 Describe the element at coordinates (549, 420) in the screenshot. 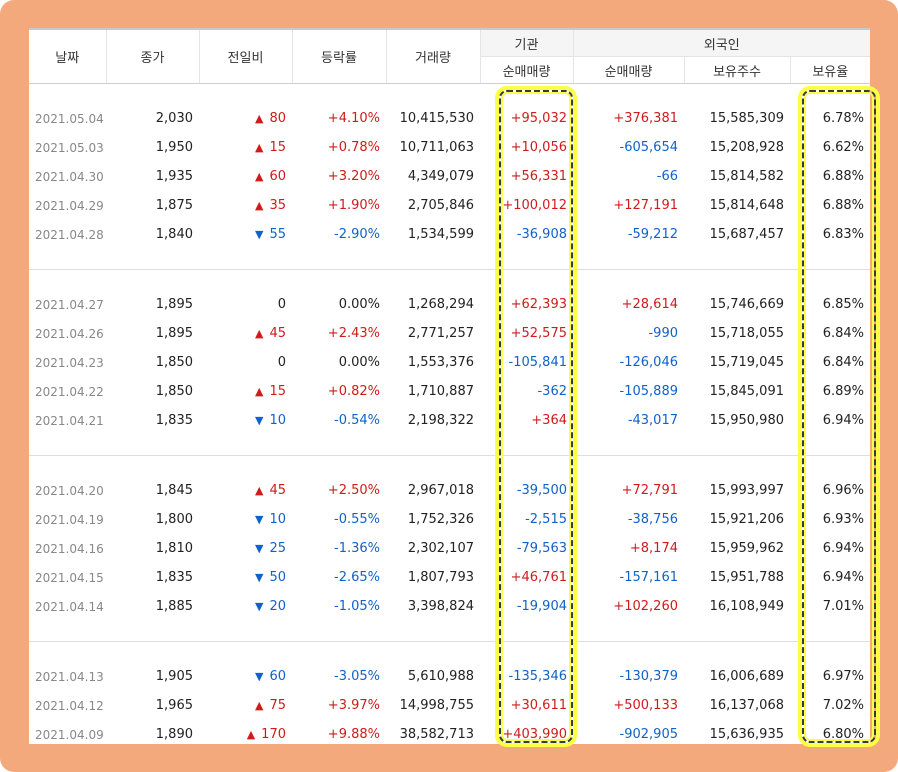

I see `institution-net-cell: +364` at that location.